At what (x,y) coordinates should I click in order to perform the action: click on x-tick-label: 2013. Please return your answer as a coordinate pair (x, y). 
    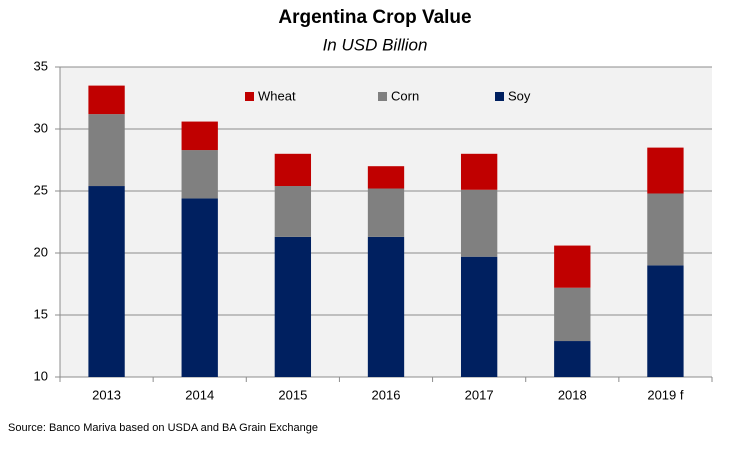
    Looking at the image, I should click on (106, 394).